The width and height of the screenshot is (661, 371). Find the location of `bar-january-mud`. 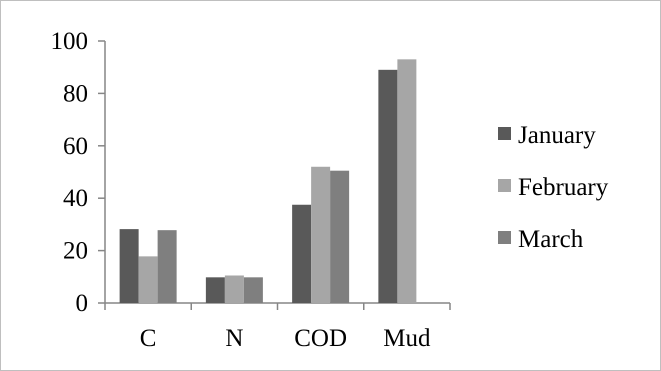

bar-january-mud is located at coordinates (388, 186).